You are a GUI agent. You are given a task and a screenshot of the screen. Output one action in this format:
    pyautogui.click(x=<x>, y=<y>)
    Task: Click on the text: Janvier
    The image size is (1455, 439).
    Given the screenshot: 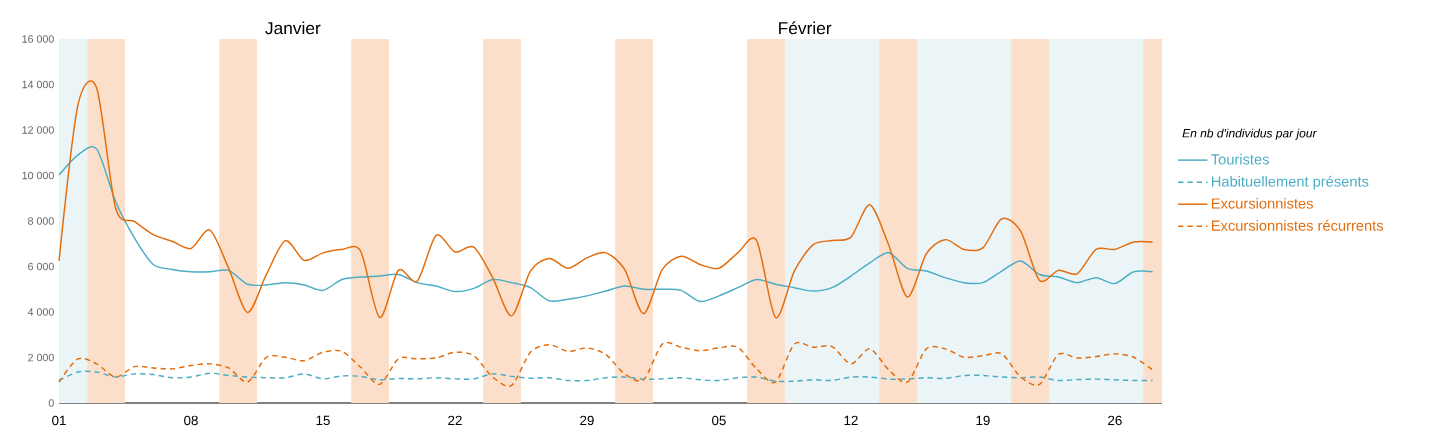 What is the action you would take?
    pyautogui.click(x=293, y=28)
    